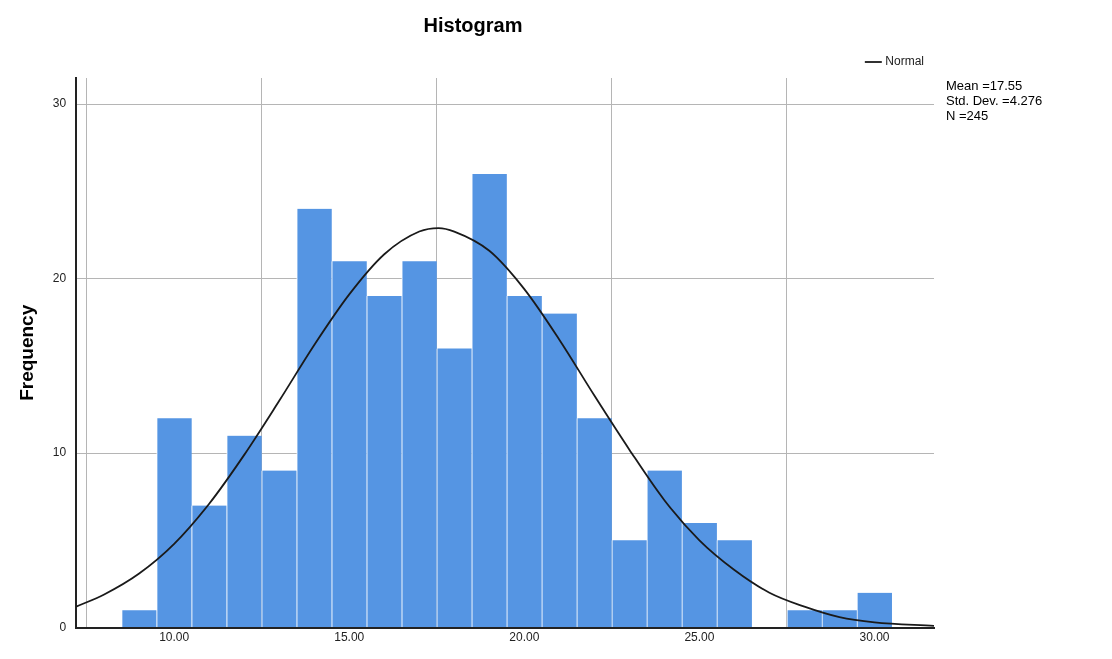 Image resolution: width=1112 pixels, height=659 pixels. Describe the element at coordinates (874, 637) in the screenshot. I see `x-tick-label: 30.00` at that location.